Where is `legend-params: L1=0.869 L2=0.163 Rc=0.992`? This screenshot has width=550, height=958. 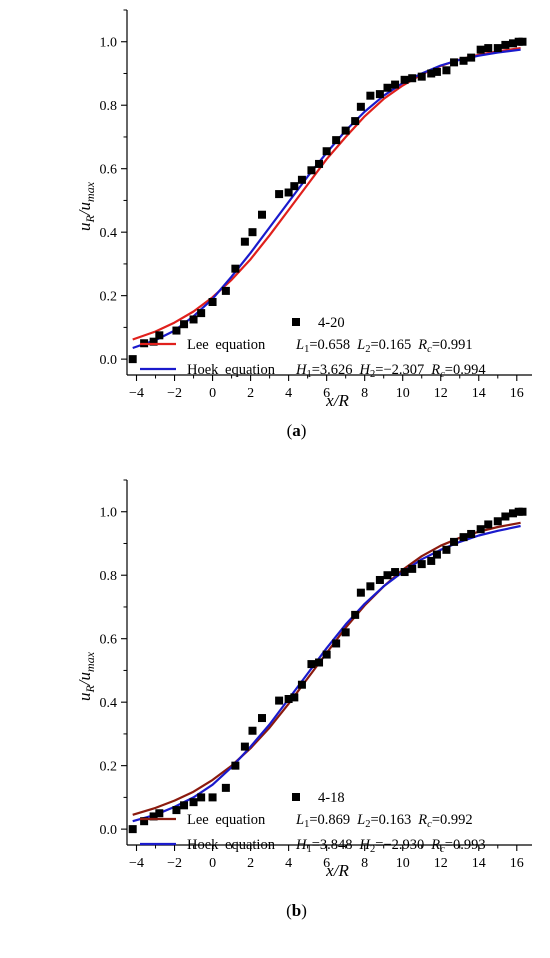
legend-params: L1=0.869 L2=0.163 Rc=0.992 is located at coordinates (384, 821).